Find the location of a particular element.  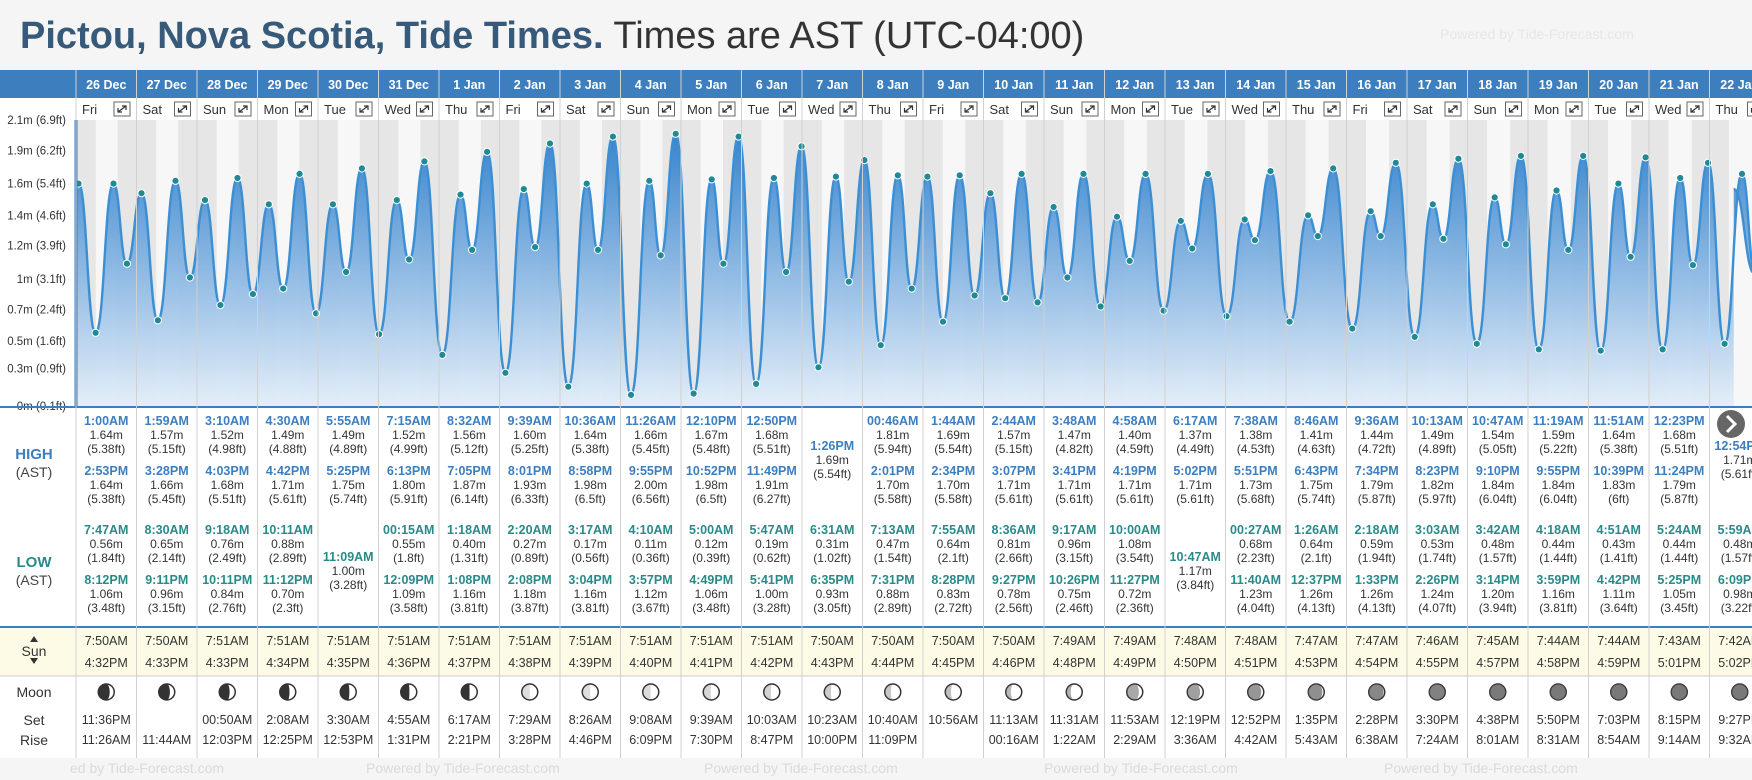

moonset-time: 11:36PM is located at coordinates (106, 720).